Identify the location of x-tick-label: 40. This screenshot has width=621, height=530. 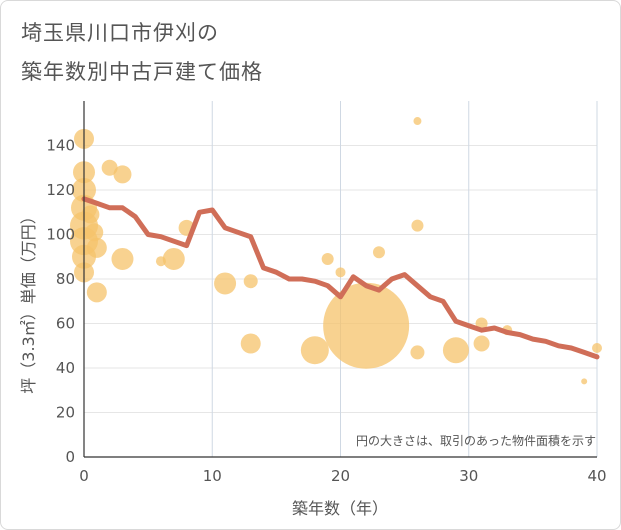
(596, 476).